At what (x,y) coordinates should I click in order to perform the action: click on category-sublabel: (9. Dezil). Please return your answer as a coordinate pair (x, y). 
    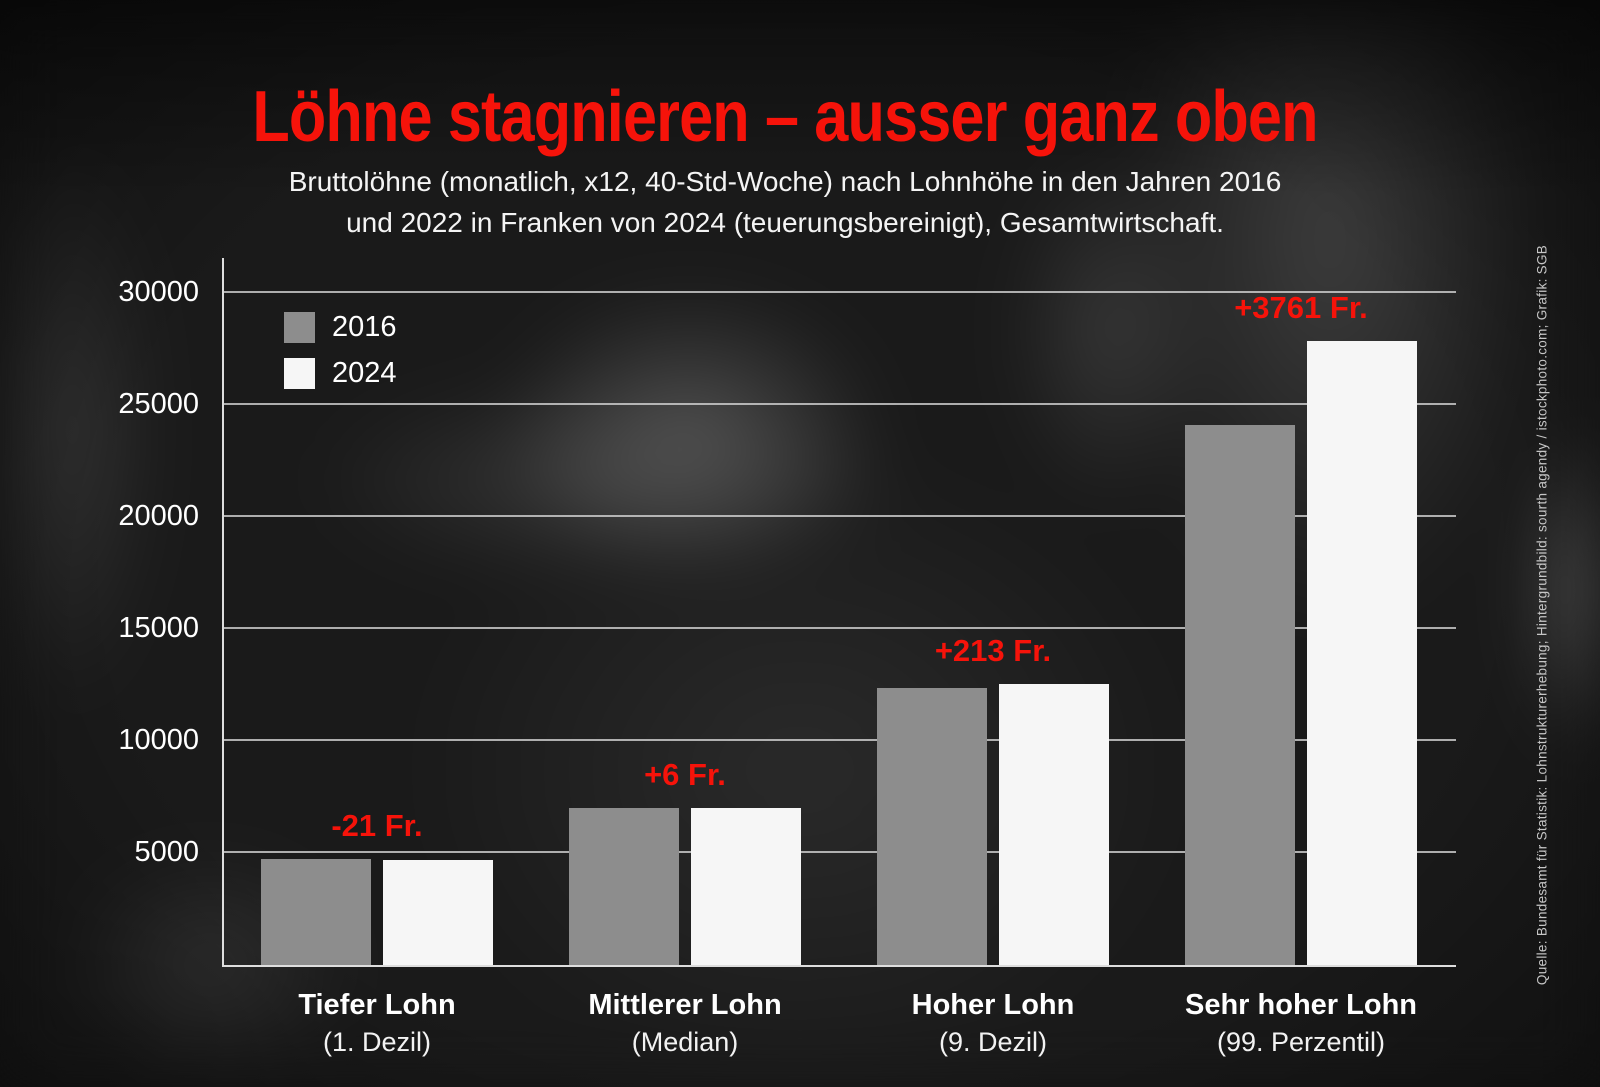
    Looking at the image, I should click on (992, 1042).